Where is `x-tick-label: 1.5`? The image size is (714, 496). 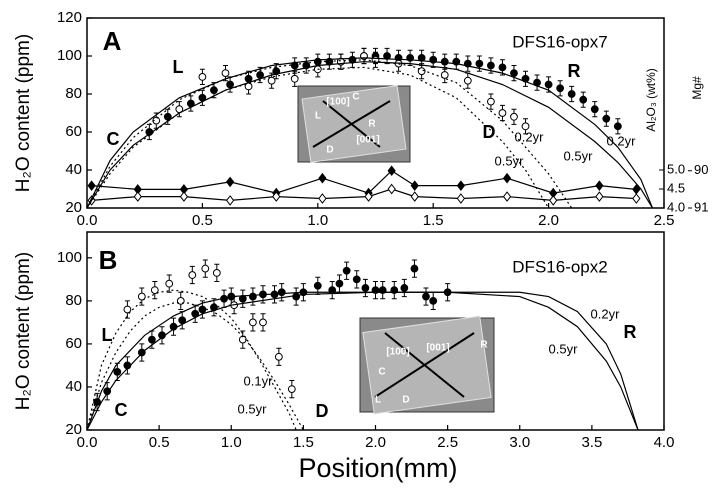 x-tick-label: 1.5 is located at coordinates (433, 220).